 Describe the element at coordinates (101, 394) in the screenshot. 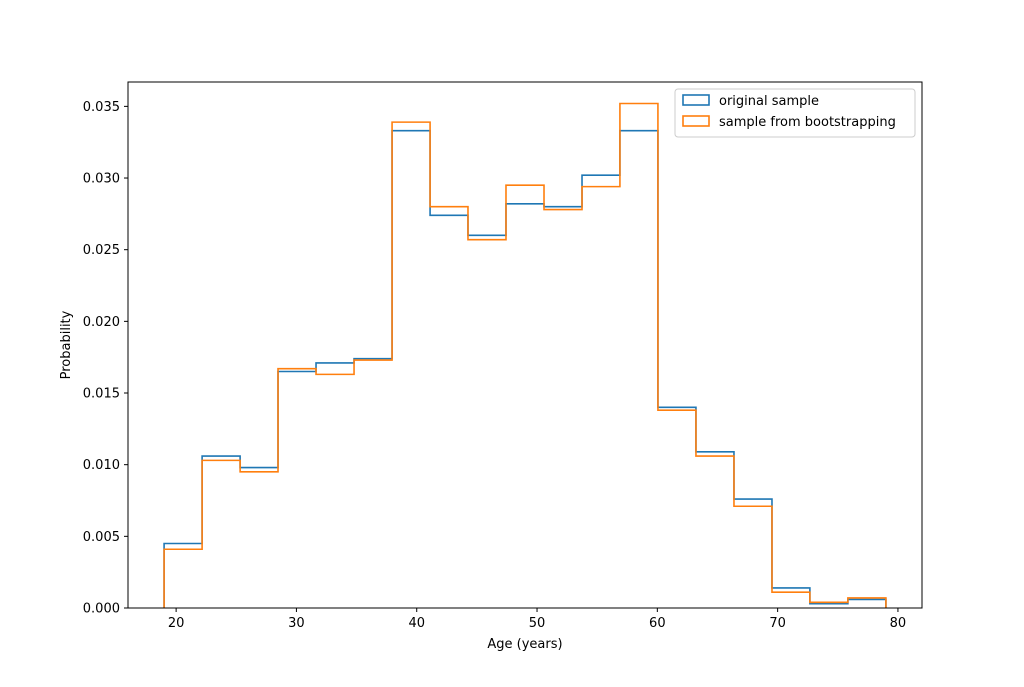

I see `y-tick-label: 0.015` at that location.